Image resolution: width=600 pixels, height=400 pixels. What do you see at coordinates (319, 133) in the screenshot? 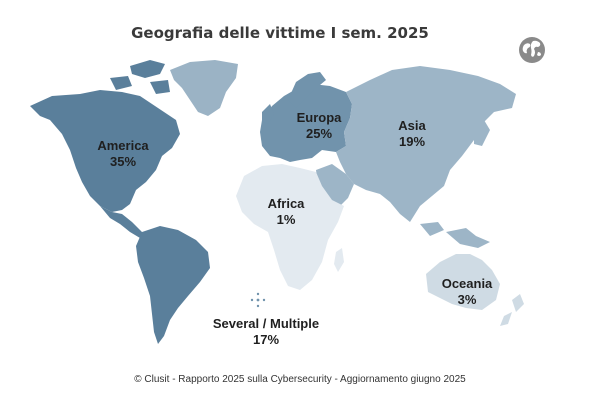
I see `label-europa-value: 25%` at bounding box center [319, 133].